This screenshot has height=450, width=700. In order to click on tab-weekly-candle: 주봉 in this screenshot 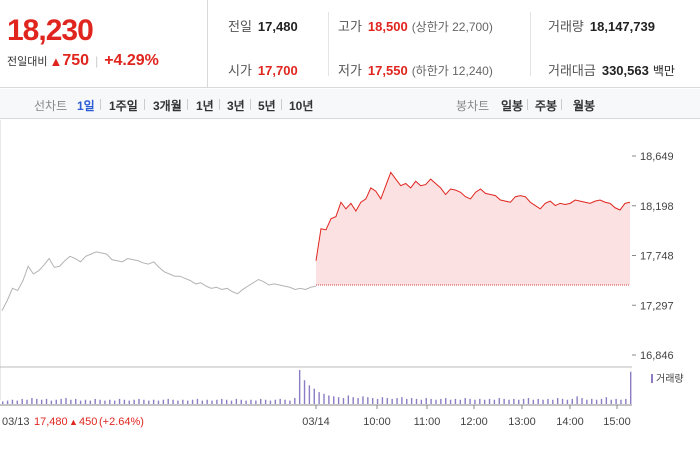, I will do `click(546, 106)`.